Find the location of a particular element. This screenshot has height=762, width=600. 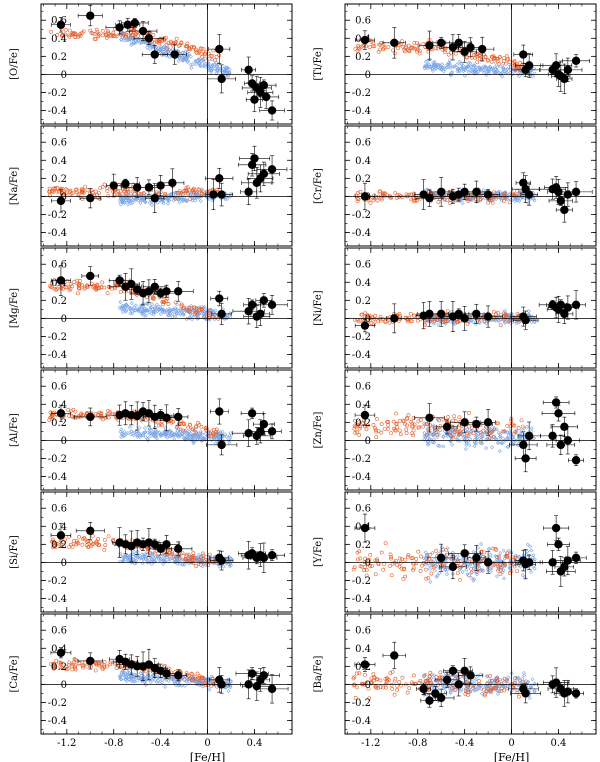

y-tick-label: 0 is located at coordinates (368, 563).